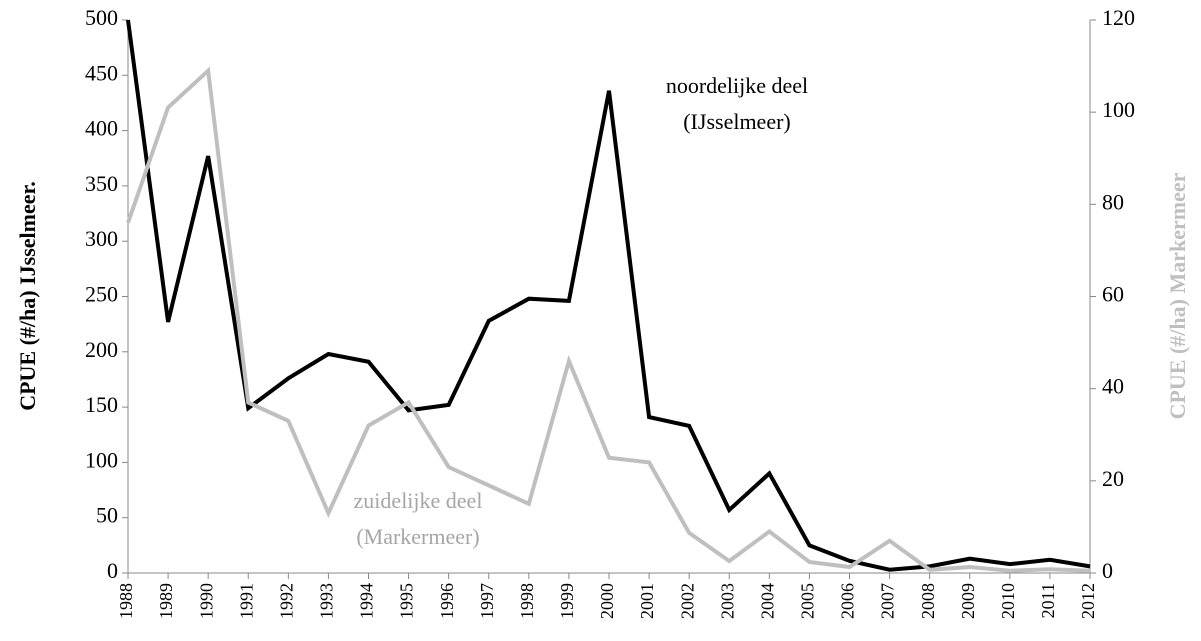 The image size is (1201, 641). Describe the element at coordinates (727, 601) in the screenshot. I see `x-tick-label: 2003` at that location.